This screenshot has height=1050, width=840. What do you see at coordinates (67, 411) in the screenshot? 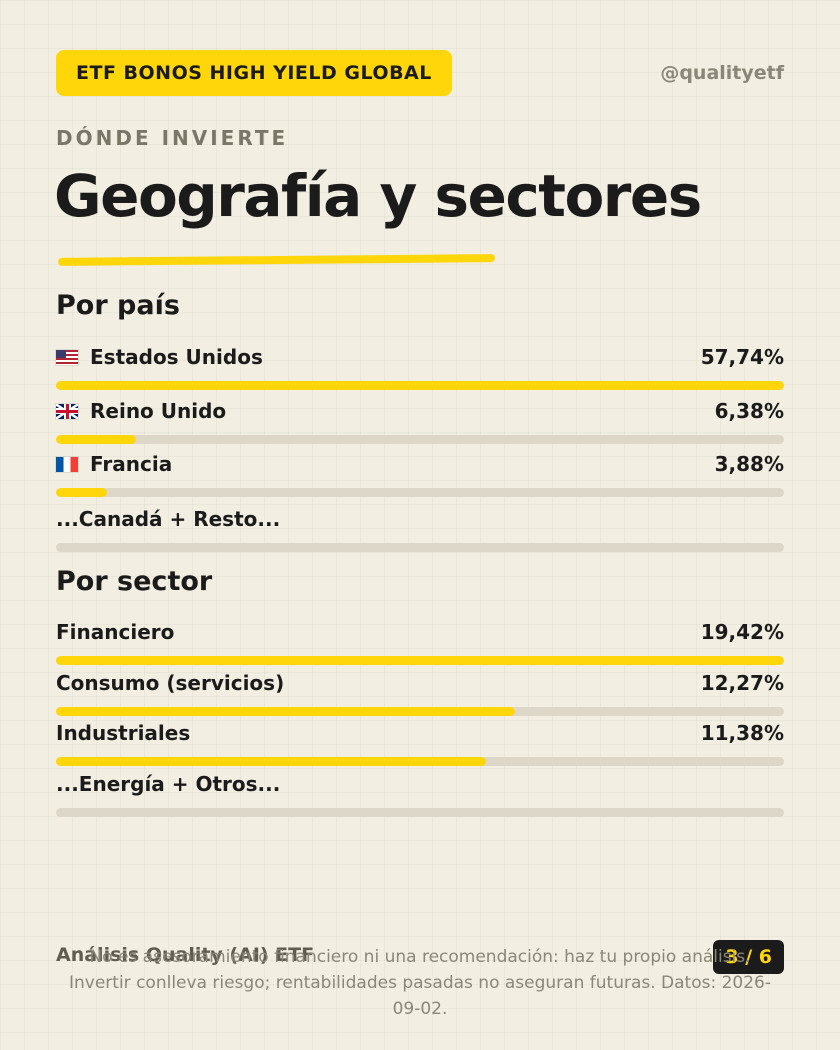
I see `uk-flag-icon` at bounding box center [67, 411].